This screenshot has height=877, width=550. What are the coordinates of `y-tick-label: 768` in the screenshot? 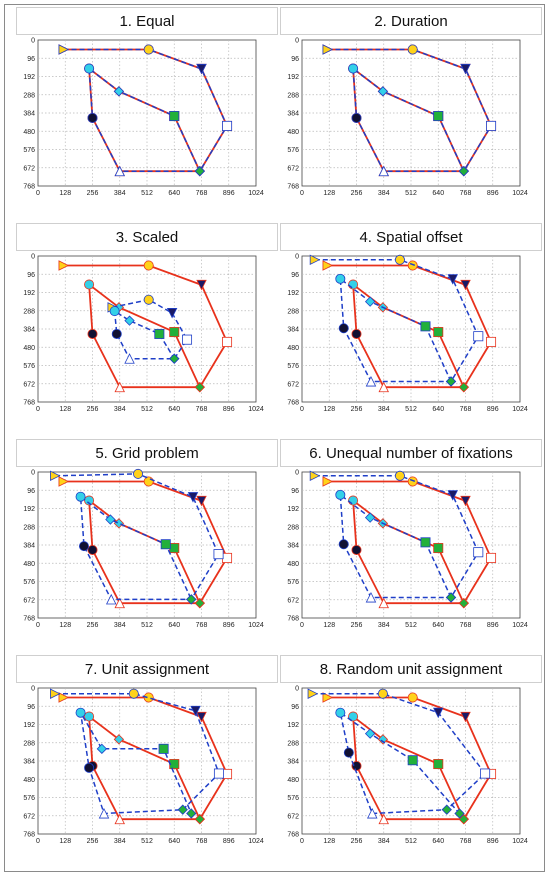 It's located at (29, 835).